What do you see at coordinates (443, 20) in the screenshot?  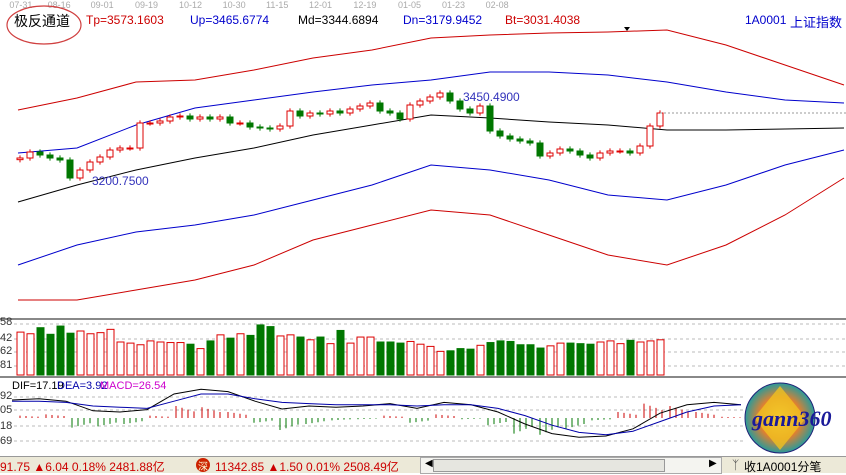 I see `dn-value: Dn=3179.9452` at bounding box center [443, 20].